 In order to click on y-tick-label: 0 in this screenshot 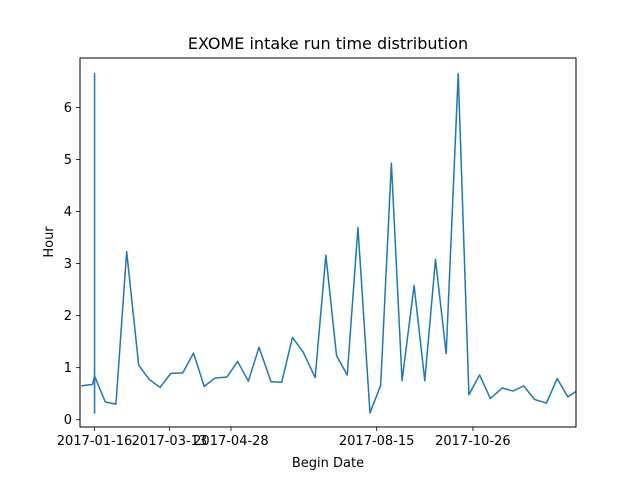, I will do `click(68, 420)`.